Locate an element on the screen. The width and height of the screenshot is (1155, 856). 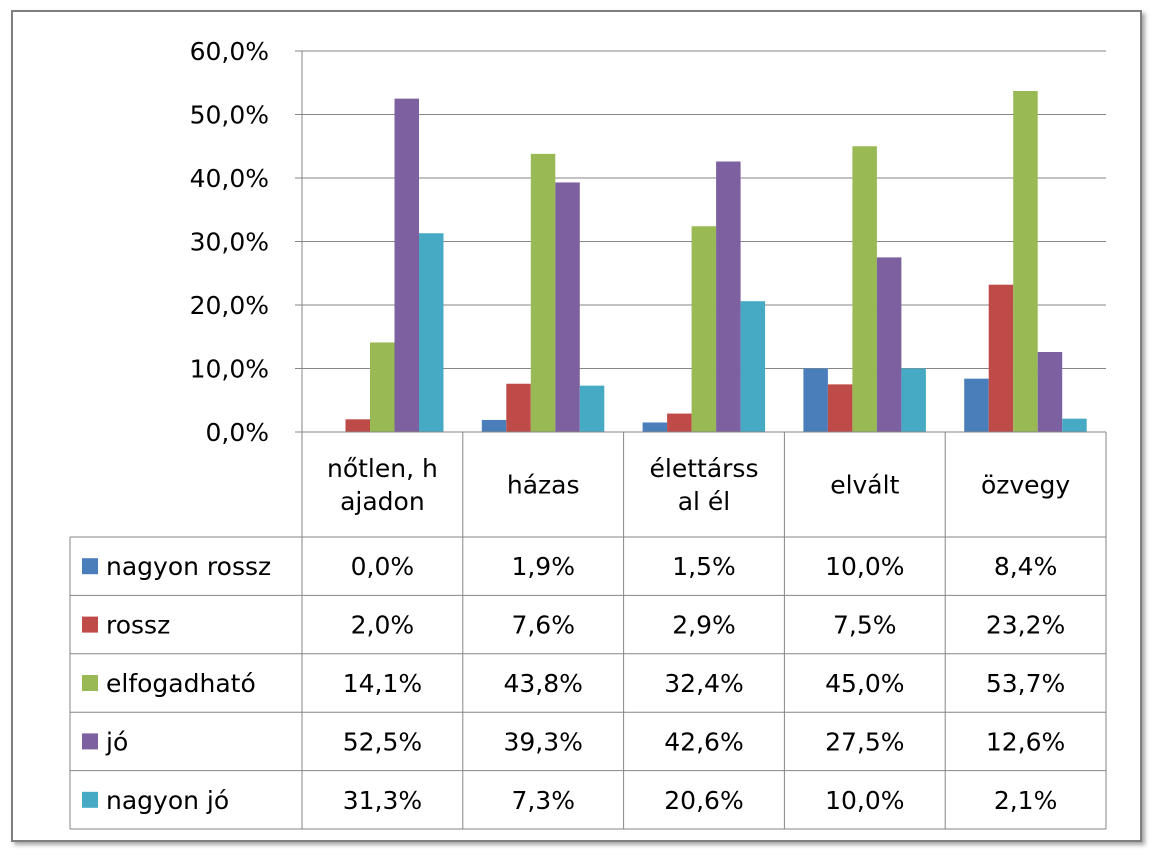
category-label: nőtlen, h ajadon is located at coordinates (382, 485).